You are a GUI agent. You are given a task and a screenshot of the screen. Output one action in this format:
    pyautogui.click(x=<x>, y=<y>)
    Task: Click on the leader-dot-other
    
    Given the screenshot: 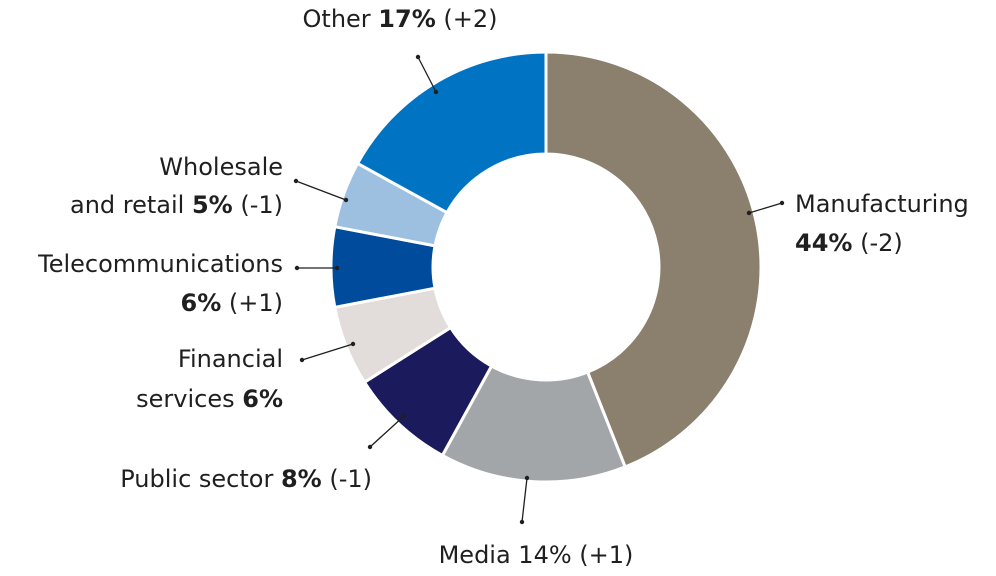 What is the action you would take?
    pyautogui.click(x=436, y=92)
    